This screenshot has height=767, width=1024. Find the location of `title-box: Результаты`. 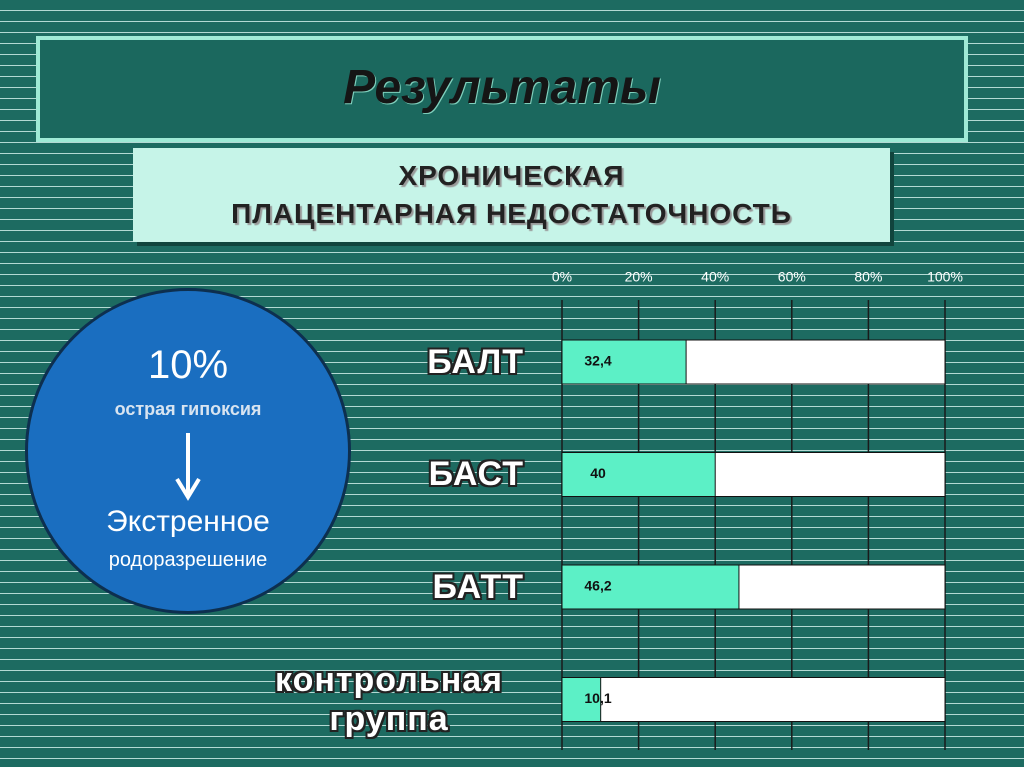

title-box: Результаты is located at coordinates (502, 89).